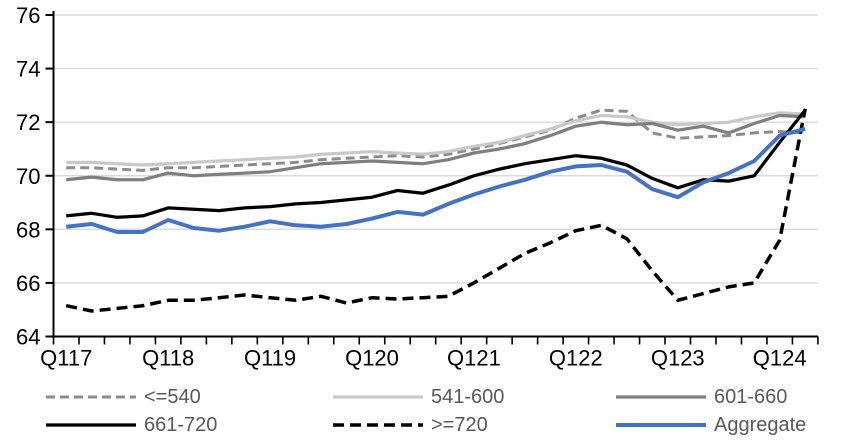  What do you see at coordinates (28, 122) in the screenshot?
I see `y-axis-tick-label: 72` at bounding box center [28, 122].